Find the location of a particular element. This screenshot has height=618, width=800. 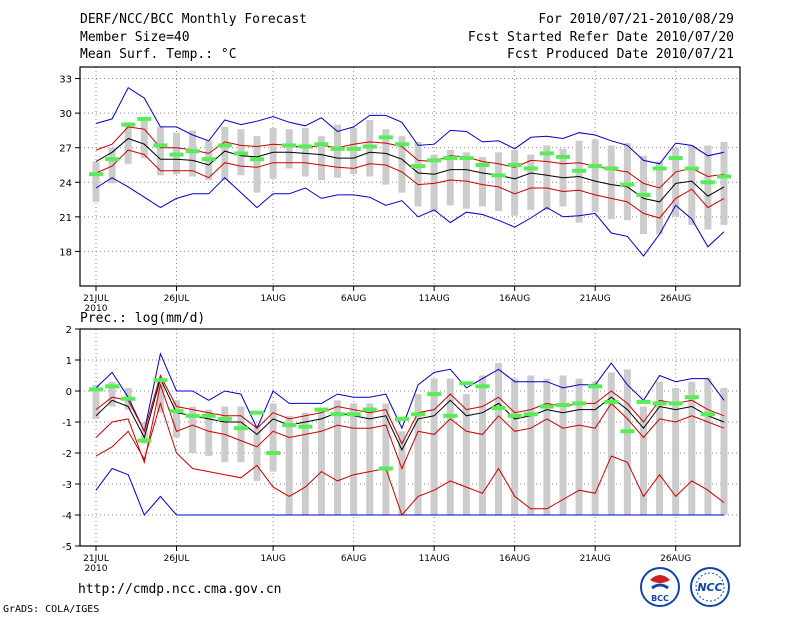

temp-ytick-label: 21 is located at coordinates (65, 218).